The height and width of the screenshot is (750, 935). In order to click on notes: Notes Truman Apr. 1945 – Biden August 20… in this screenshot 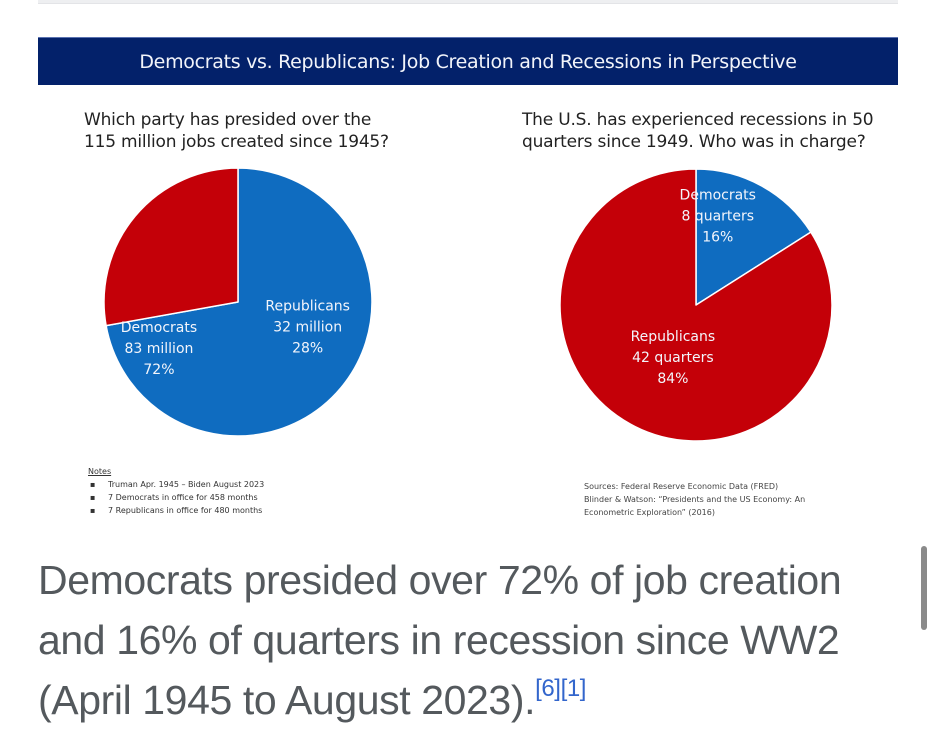, I will do `click(176, 491)`.